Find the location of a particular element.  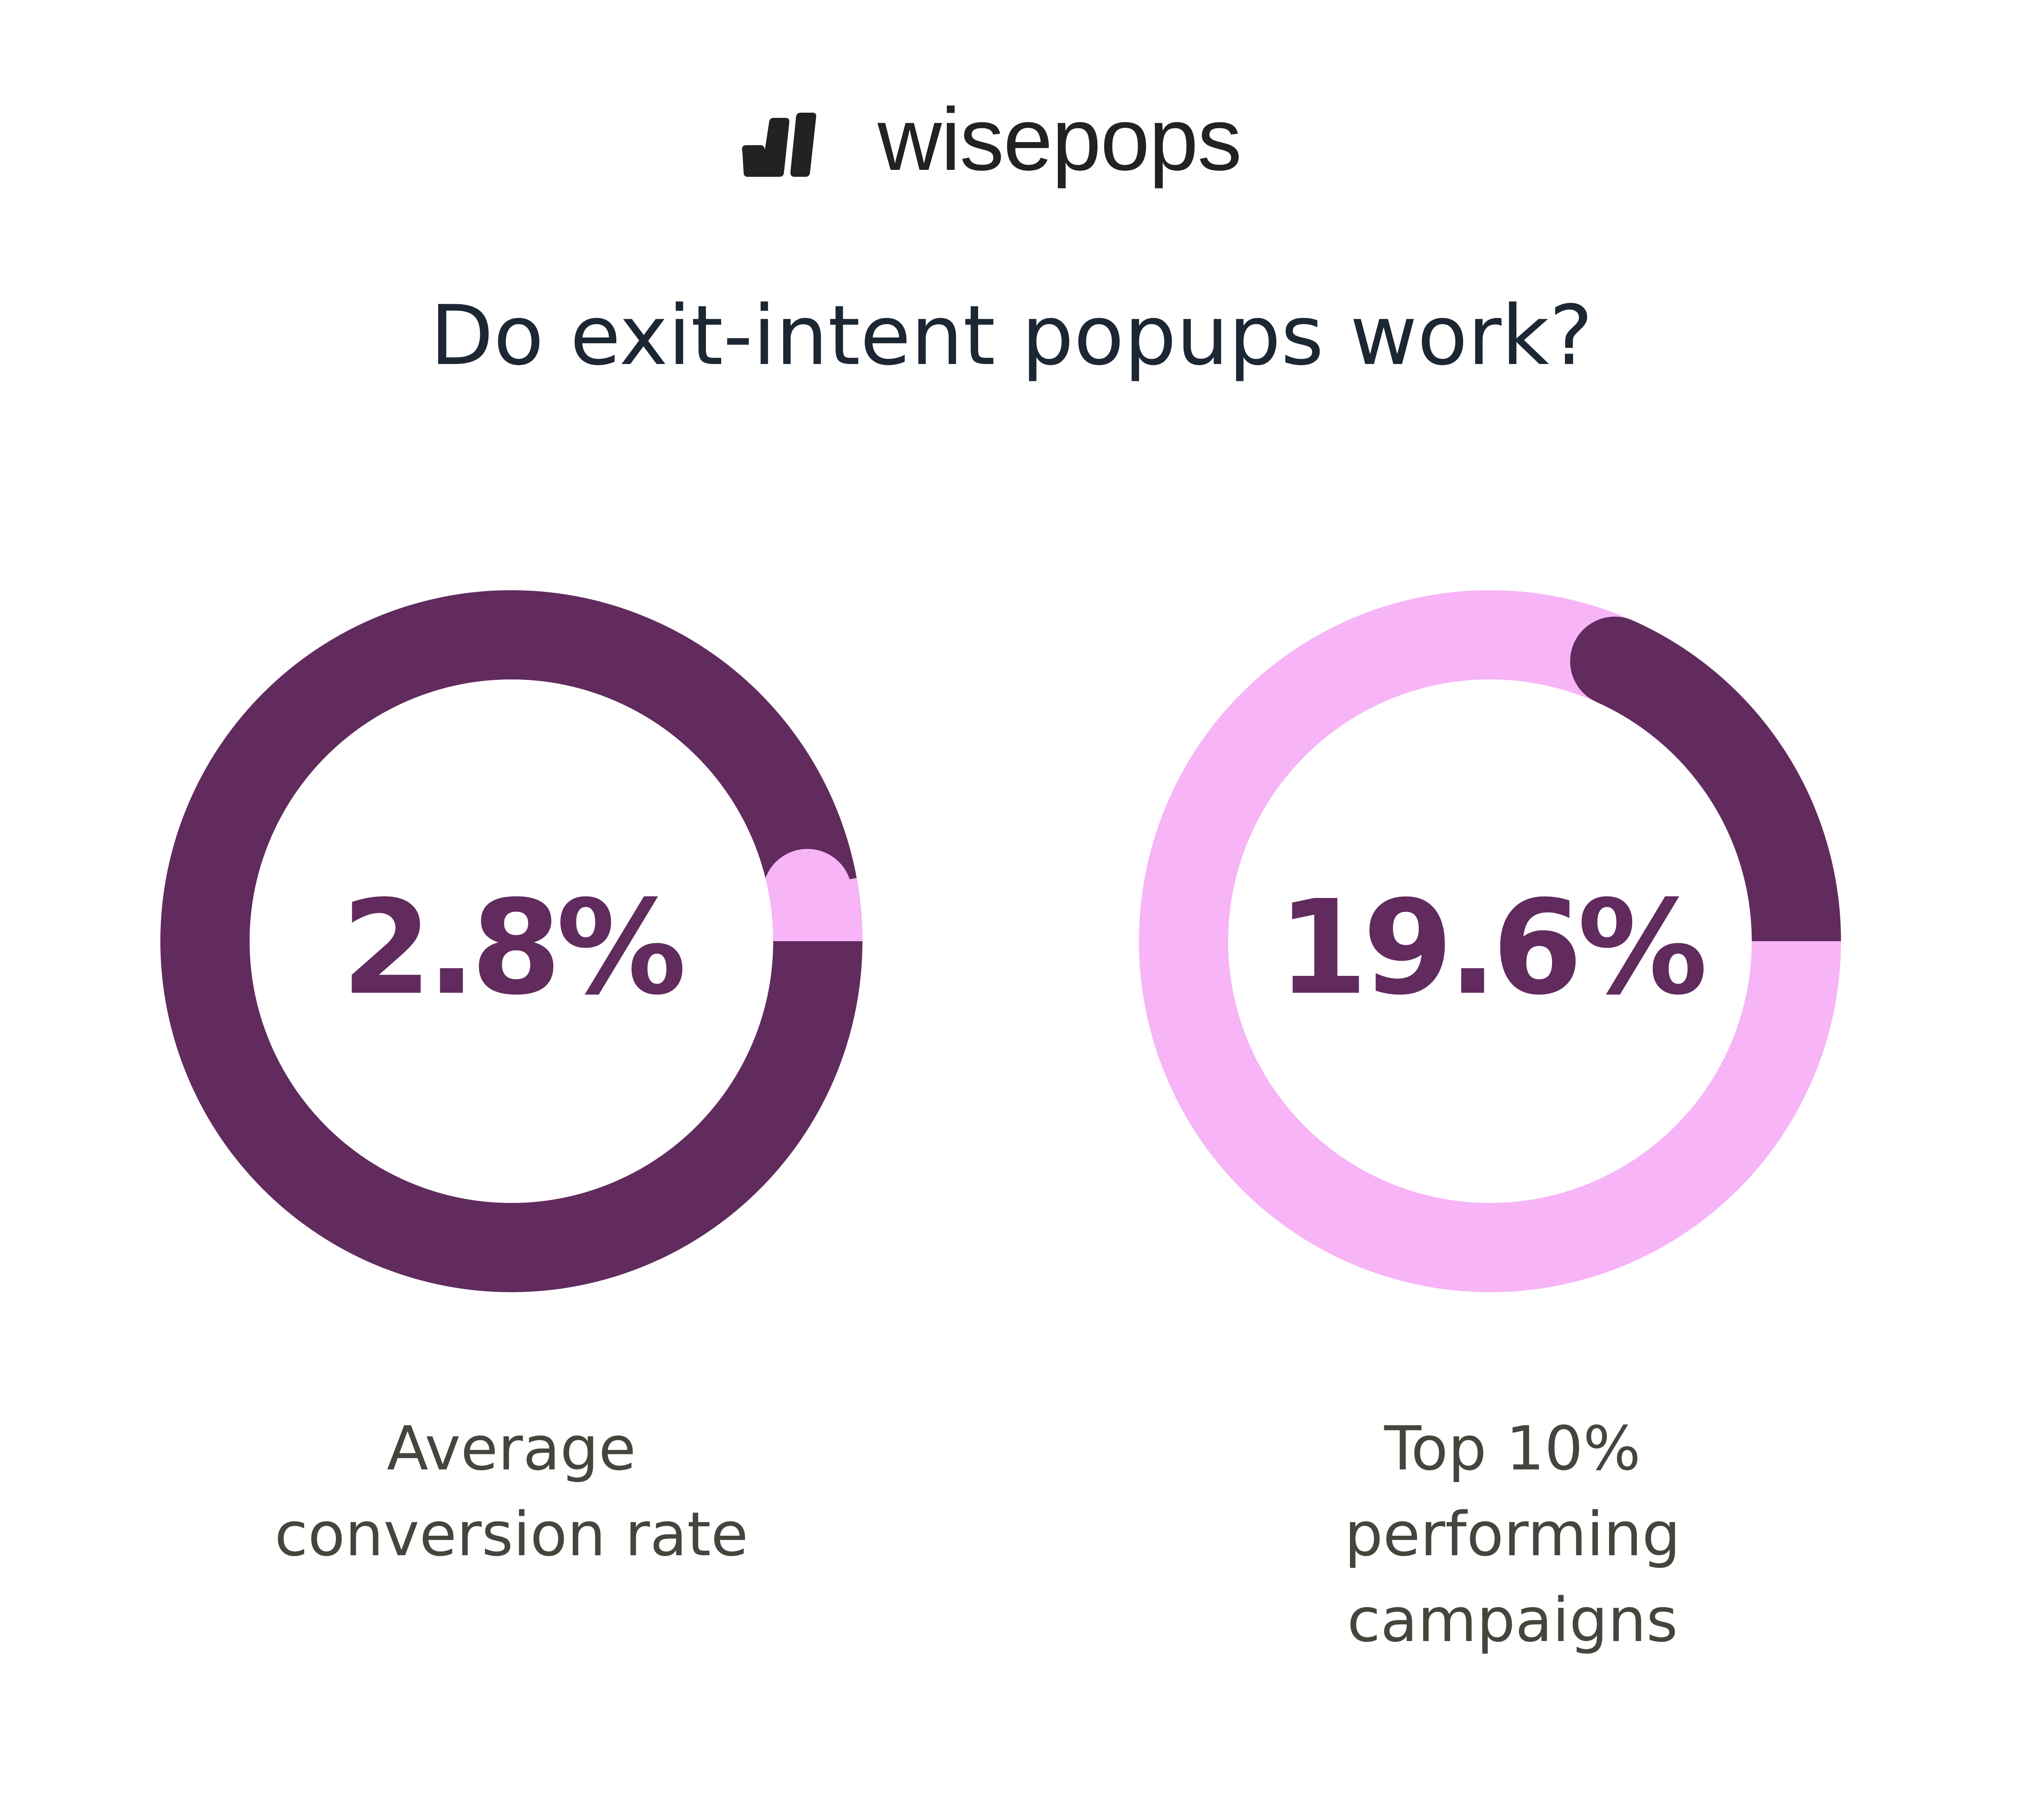

donut-chart-top10: 19.6% is located at coordinates (1490, 941).